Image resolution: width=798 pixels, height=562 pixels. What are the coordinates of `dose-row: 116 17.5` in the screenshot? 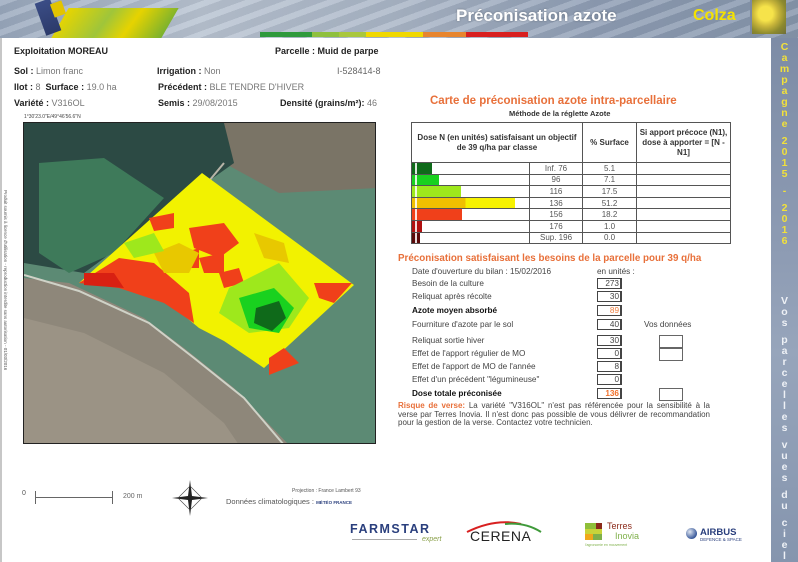 It's located at (571, 191).